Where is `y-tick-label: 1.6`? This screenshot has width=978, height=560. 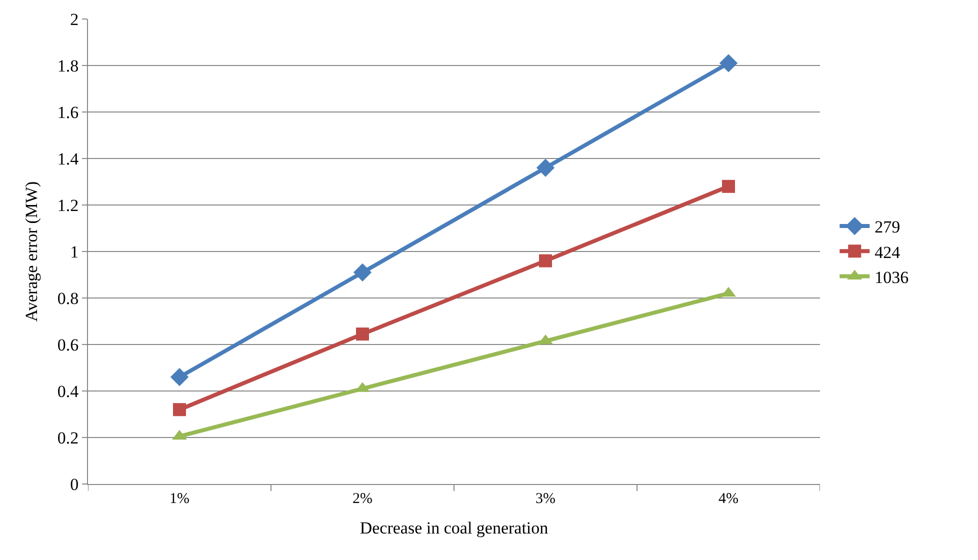
y-tick-label: 1.6 is located at coordinates (68, 112).